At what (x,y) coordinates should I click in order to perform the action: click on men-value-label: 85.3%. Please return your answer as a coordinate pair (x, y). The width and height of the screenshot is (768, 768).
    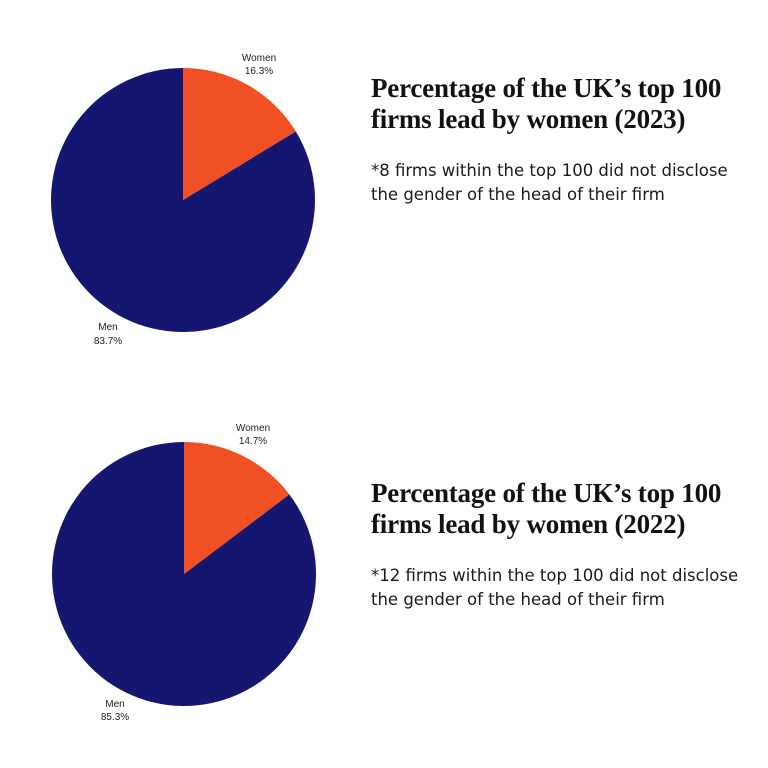
    Looking at the image, I should click on (115, 717).